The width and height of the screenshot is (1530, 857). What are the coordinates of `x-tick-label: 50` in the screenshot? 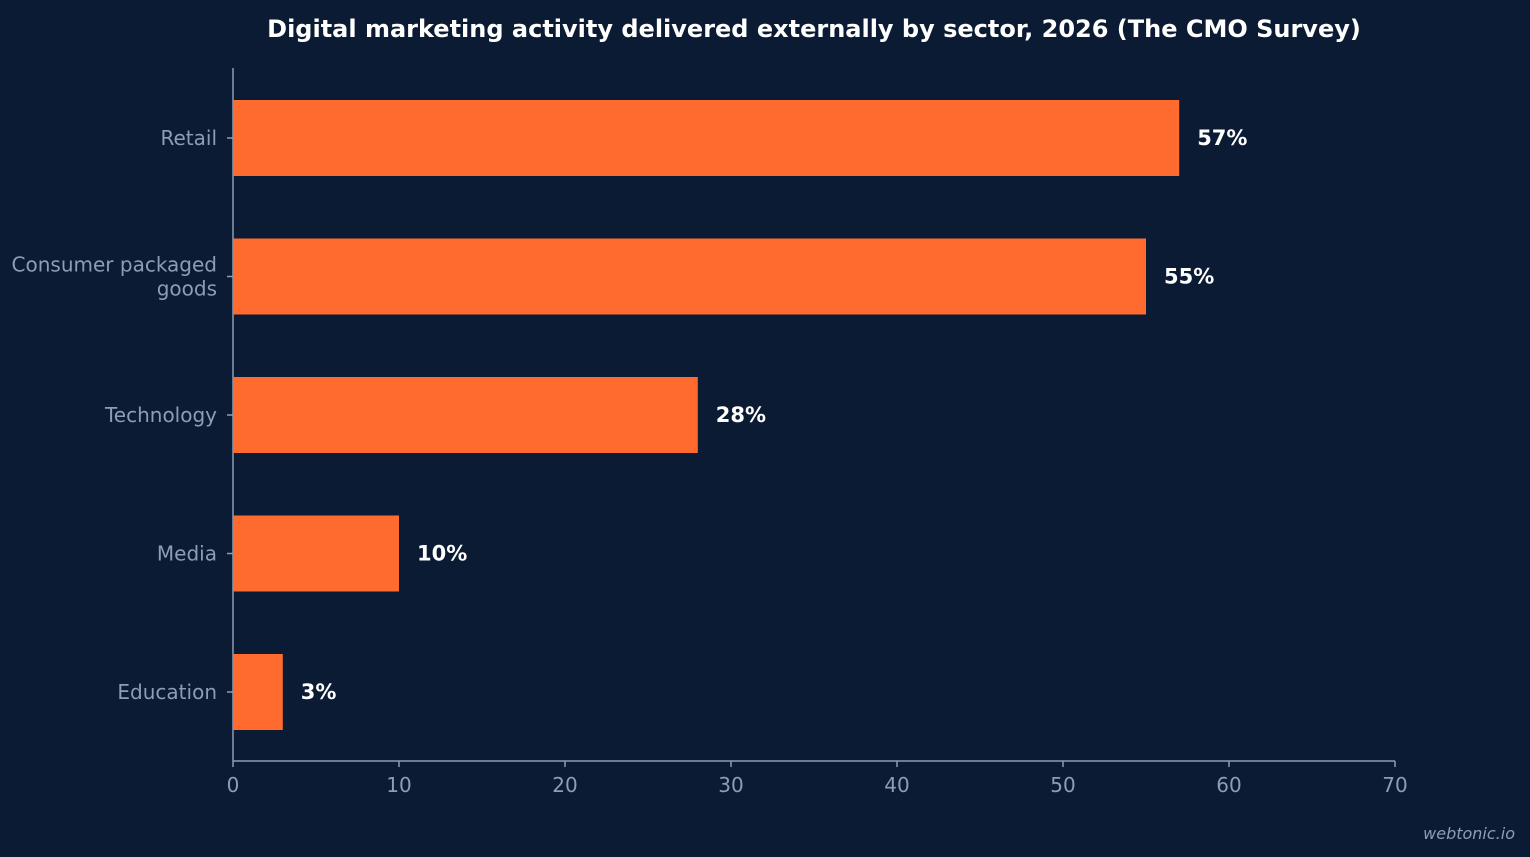 It's located at (1062, 785).